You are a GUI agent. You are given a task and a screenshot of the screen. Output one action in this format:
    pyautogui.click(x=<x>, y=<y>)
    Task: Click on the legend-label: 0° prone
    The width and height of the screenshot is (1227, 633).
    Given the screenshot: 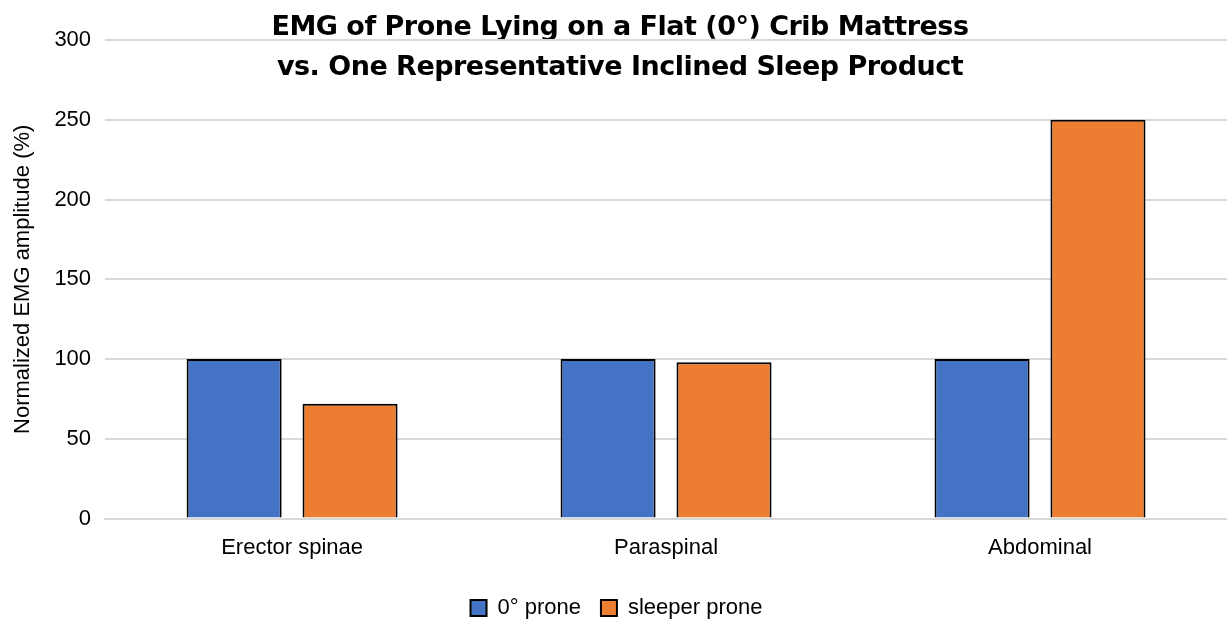 What is the action you would take?
    pyautogui.click(x=539, y=607)
    